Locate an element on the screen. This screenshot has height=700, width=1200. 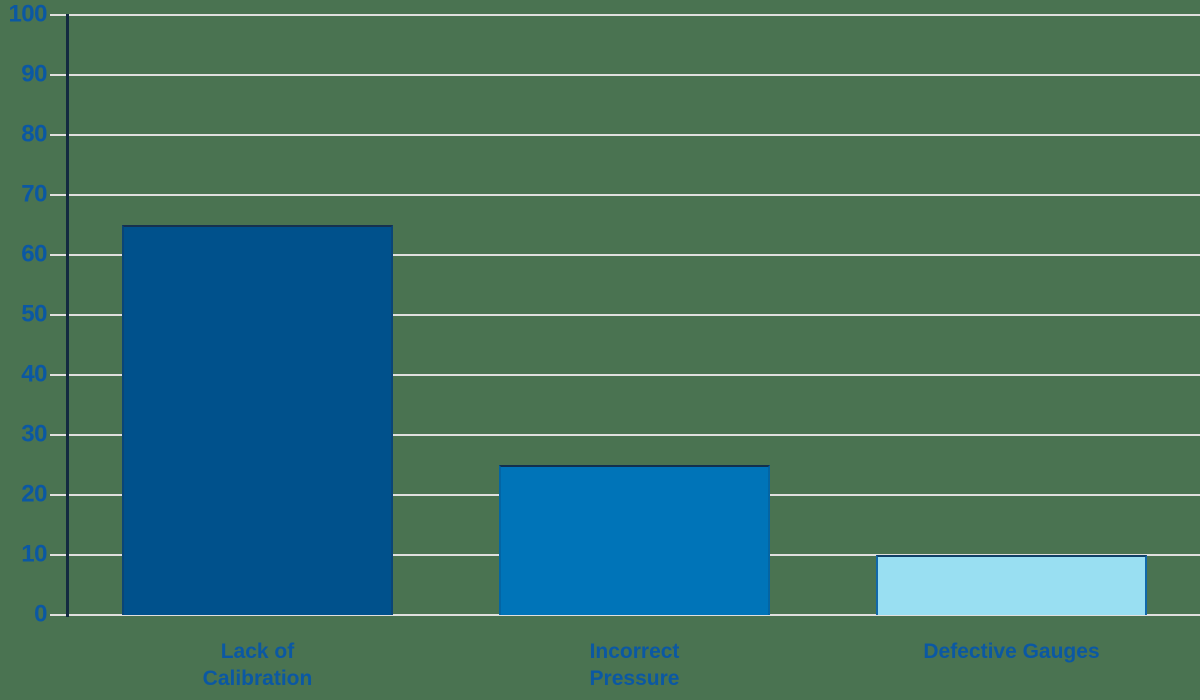
y-axis-tick-label: 80 is located at coordinates (34, 134).